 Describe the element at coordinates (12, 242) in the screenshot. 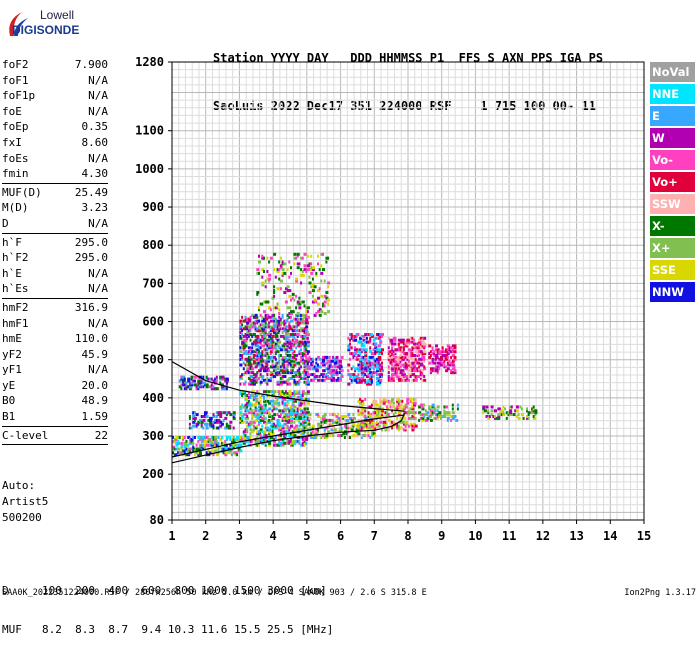

I see `param-label: h`F` at that location.